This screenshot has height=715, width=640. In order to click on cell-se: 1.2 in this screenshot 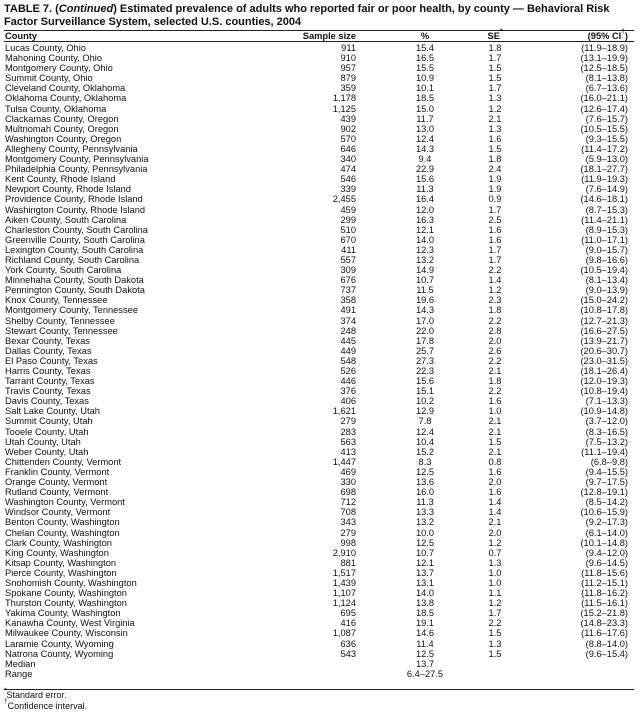, I will do `click(495, 108)`.